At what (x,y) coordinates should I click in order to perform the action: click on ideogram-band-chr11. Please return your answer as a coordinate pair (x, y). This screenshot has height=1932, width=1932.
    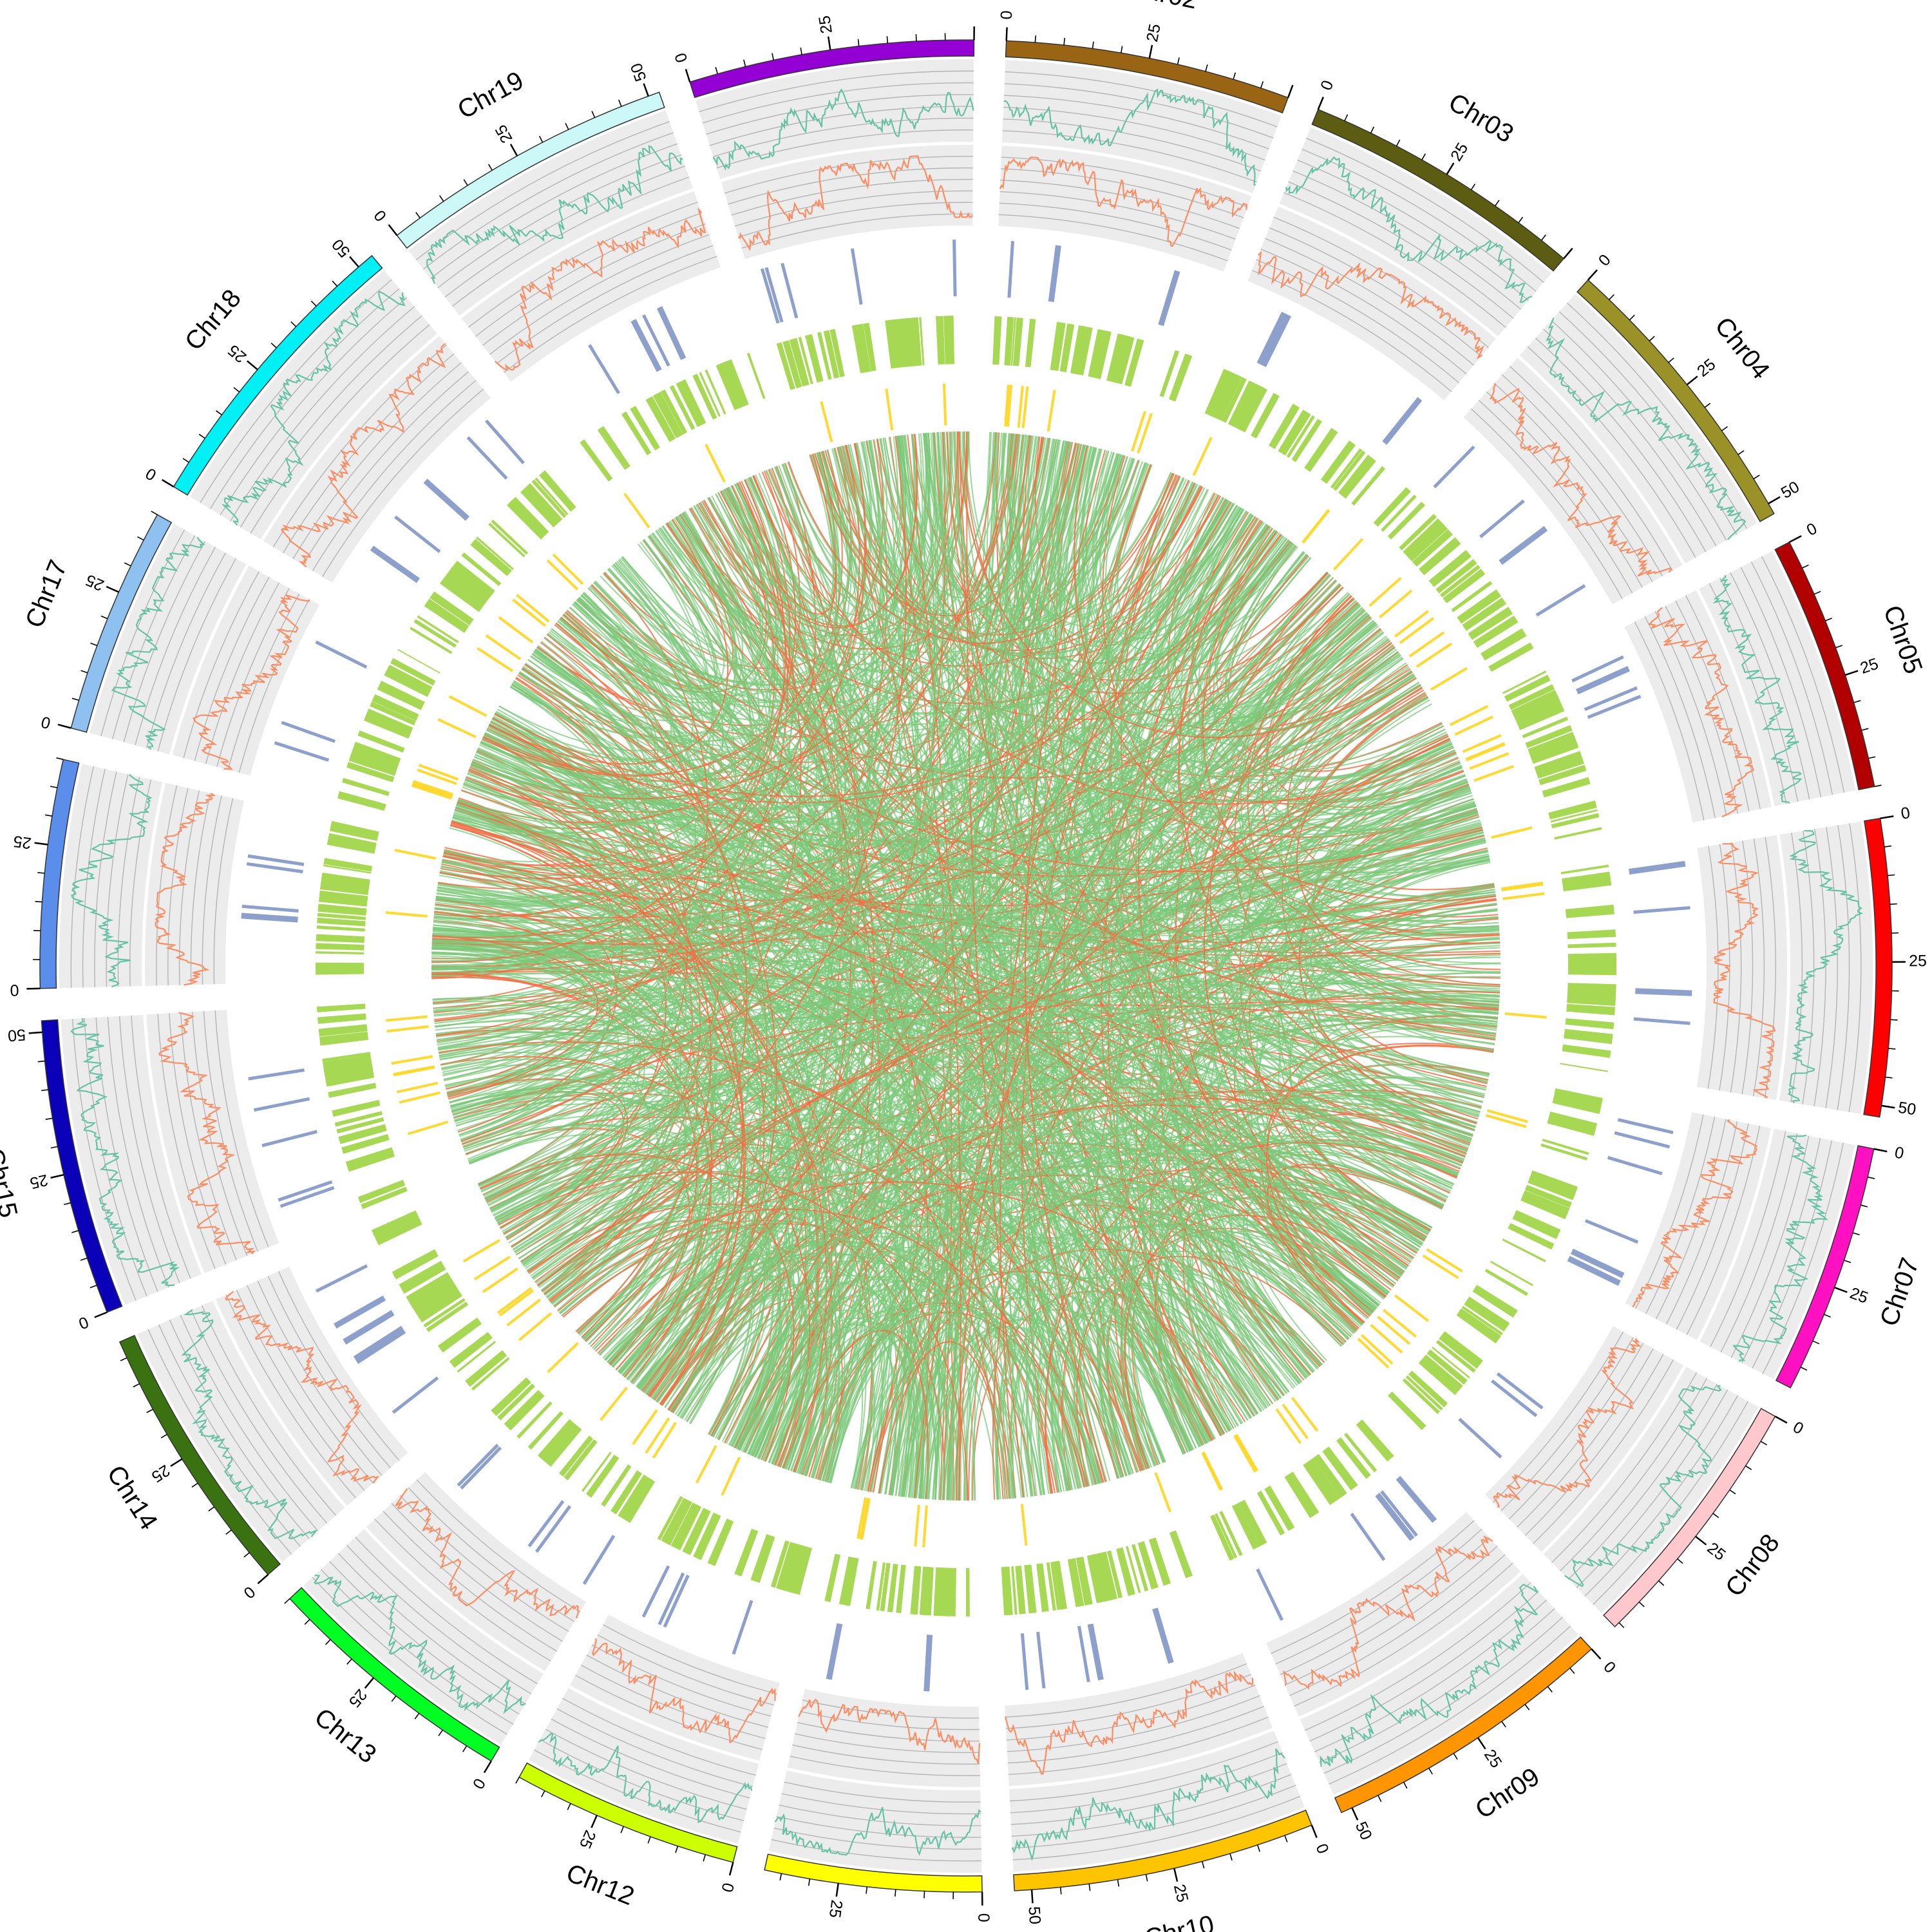
    Looking at the image, I should click on (874, 1873).